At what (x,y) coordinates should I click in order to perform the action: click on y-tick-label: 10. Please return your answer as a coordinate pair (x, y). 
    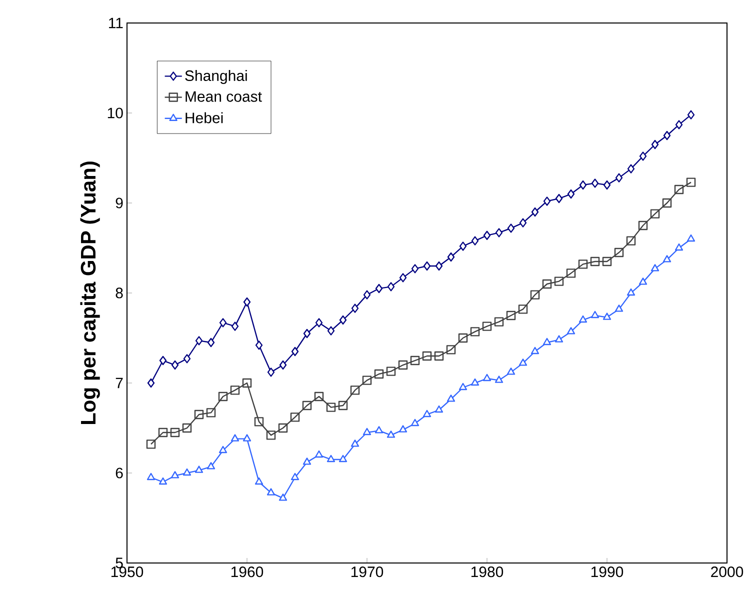
    Looking at the image, I should click on (115, 113).